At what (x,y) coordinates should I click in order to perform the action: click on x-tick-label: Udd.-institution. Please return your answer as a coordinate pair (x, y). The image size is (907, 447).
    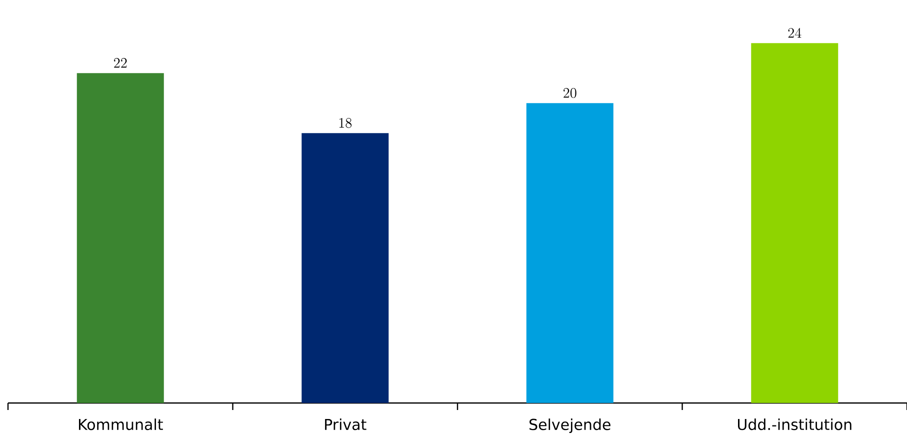
    Looking at the image, I should click on (795, 424).